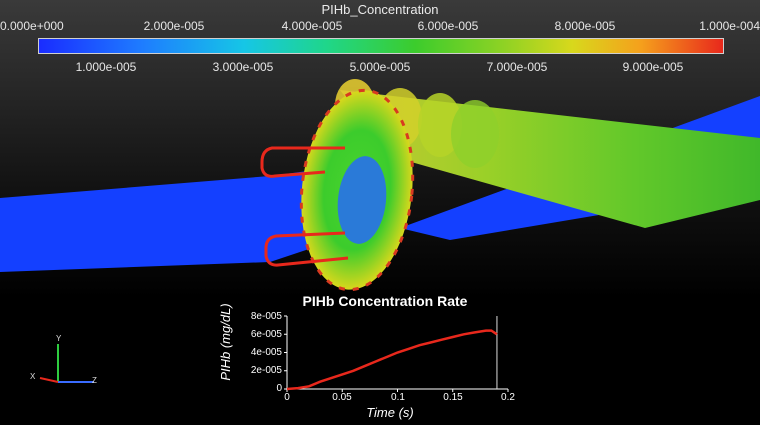 This screenshot has width=760, height=425. Describe the element at coordinates (266, 316) in the screenshot. I see `y-tick-label: 8e-005` at that location.